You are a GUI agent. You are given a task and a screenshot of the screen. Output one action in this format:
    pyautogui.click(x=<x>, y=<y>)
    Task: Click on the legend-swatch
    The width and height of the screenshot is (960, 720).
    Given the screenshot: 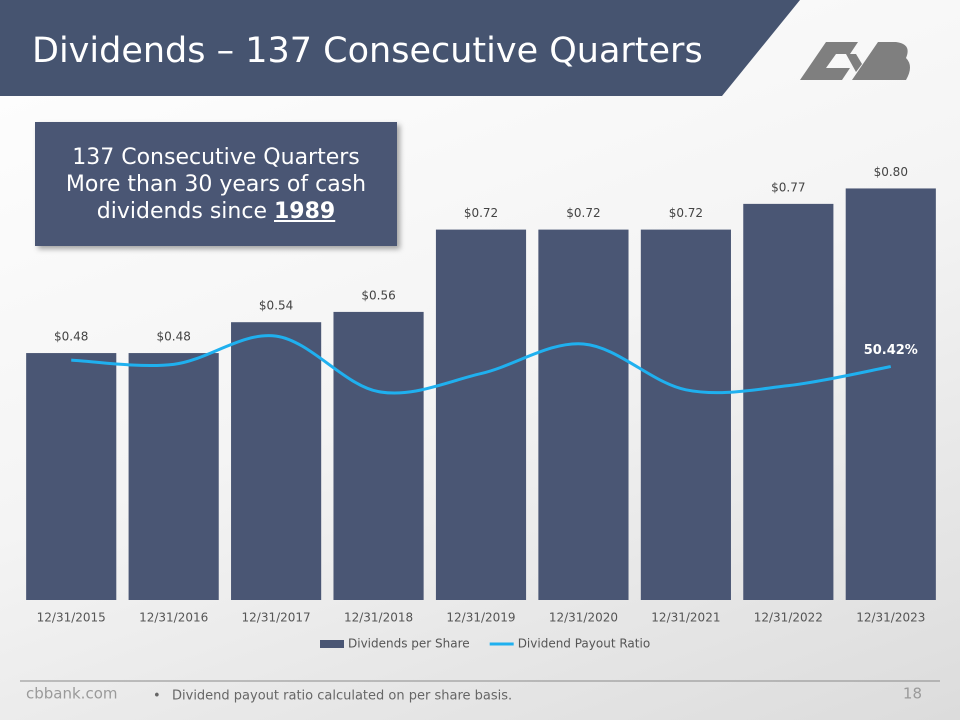 What is the action you would take?
    pyautogui.click(x=332, y=644)
    